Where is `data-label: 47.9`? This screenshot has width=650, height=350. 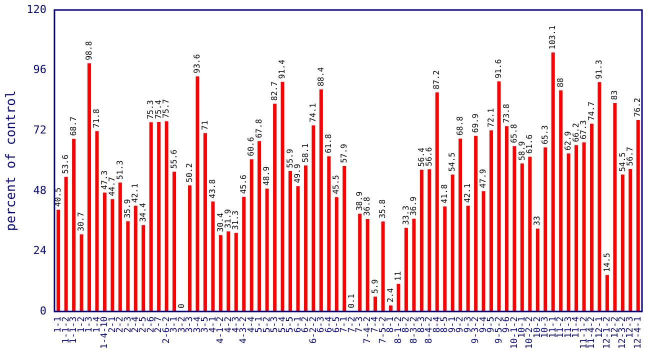 data-label: 47.9 is located at coordinates (483, 178).